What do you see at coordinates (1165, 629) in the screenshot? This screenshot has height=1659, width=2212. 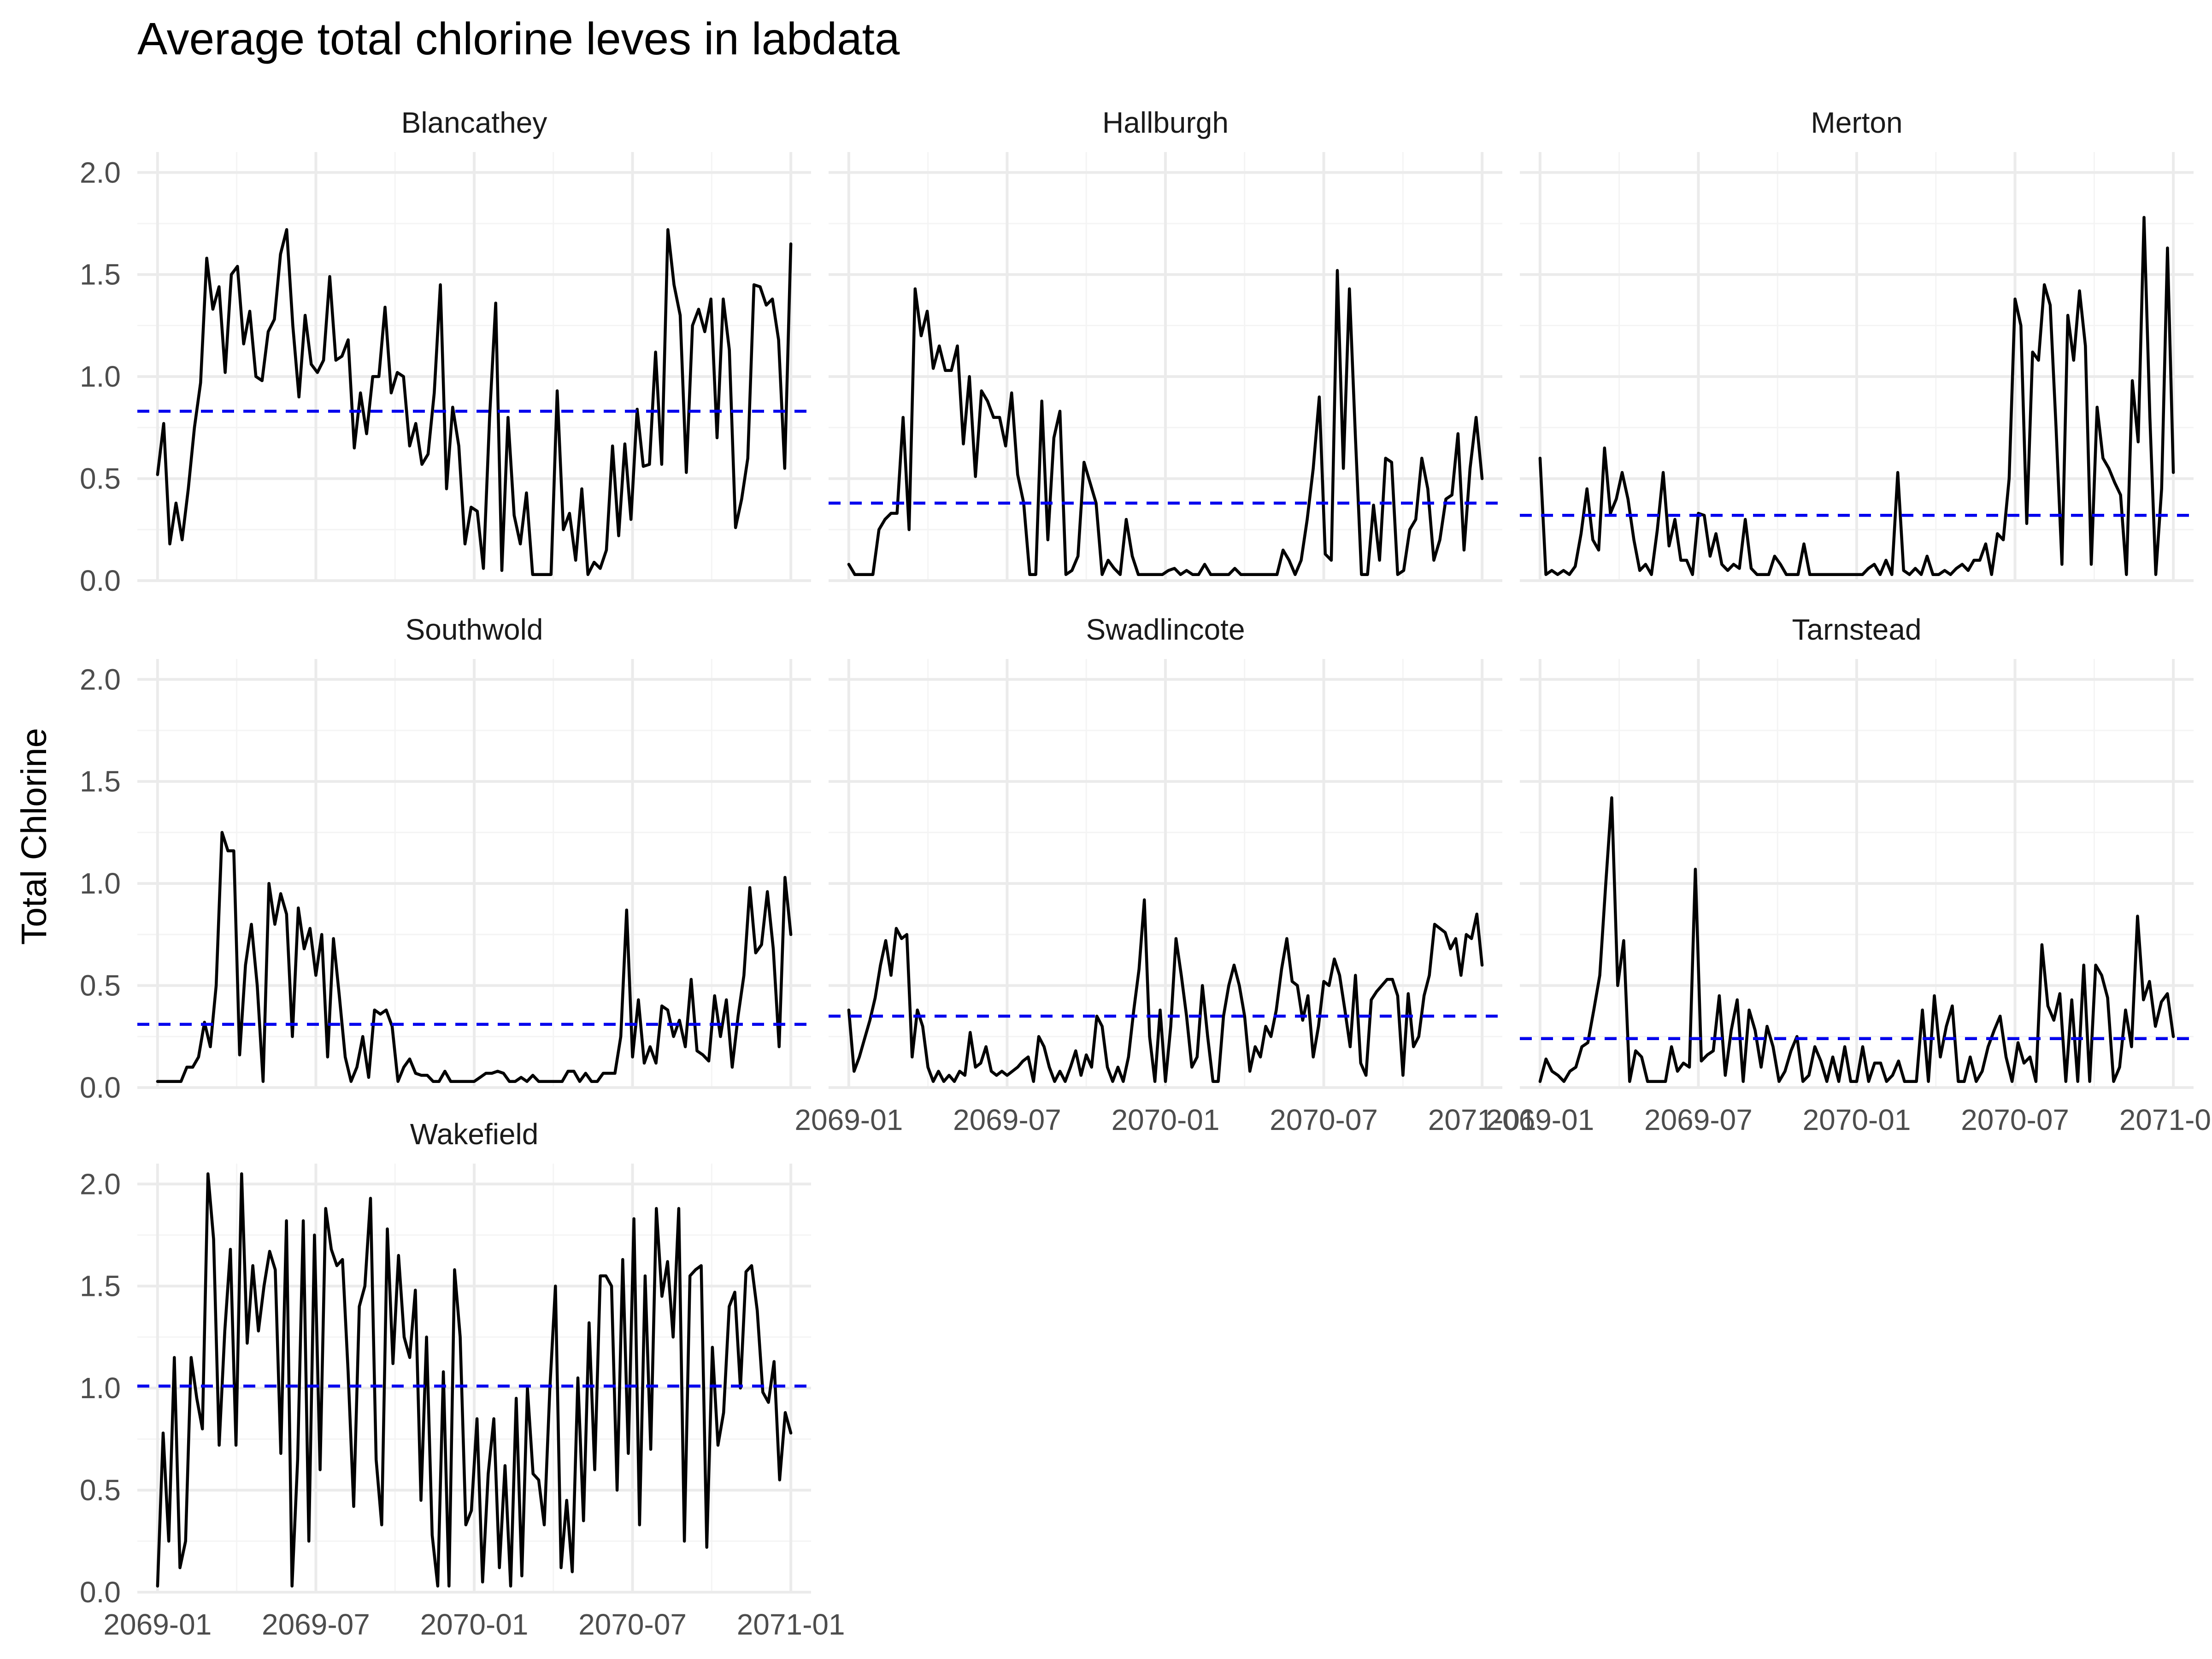 I see `facet-strip-label: Swadlincote` at bounding box center [1165, 629].